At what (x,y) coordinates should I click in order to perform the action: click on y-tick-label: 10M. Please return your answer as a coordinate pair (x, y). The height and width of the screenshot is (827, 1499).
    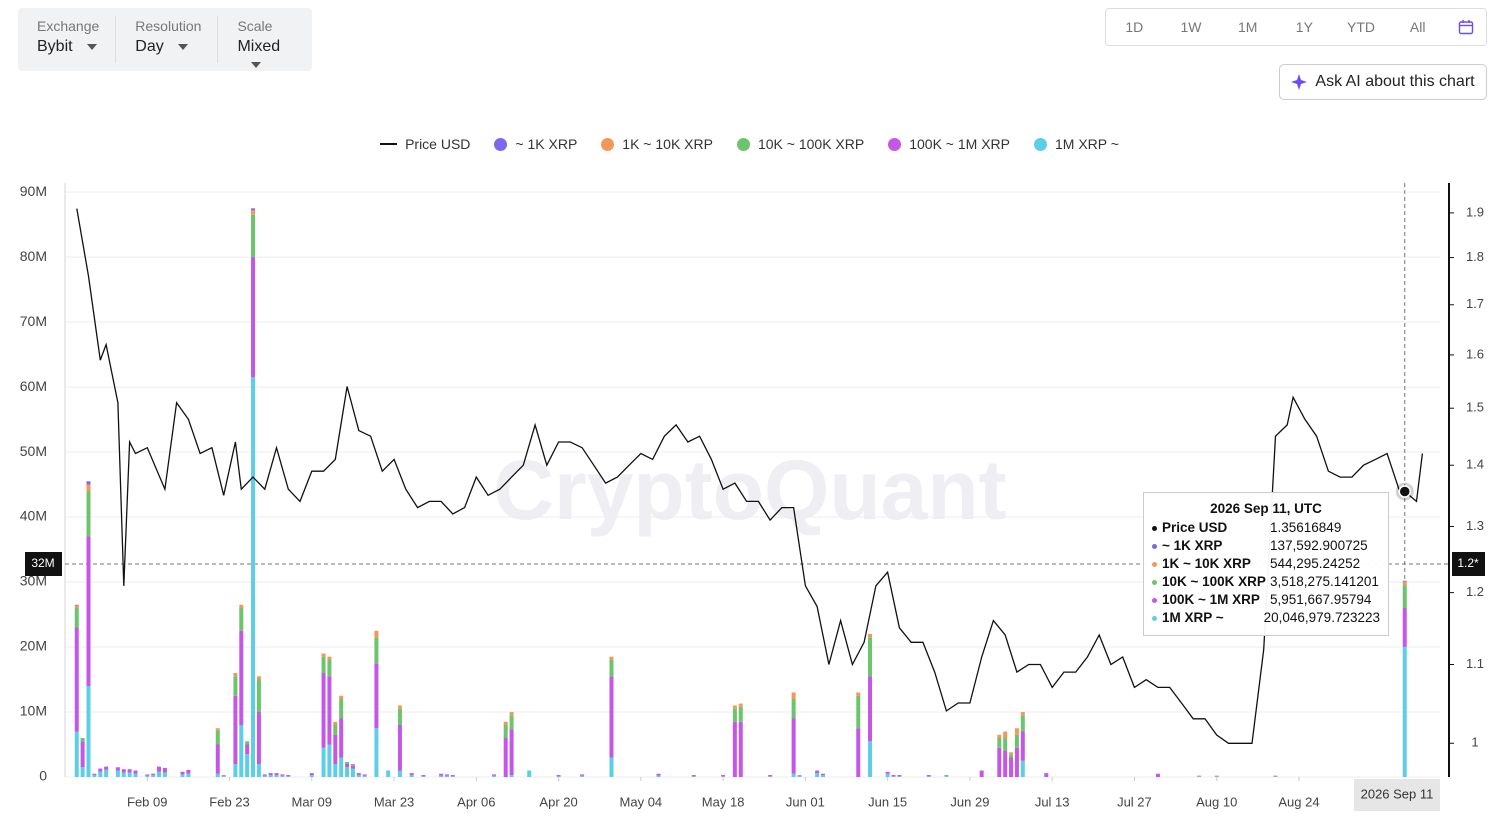
    Looking at the image, I should click on (33, 711).